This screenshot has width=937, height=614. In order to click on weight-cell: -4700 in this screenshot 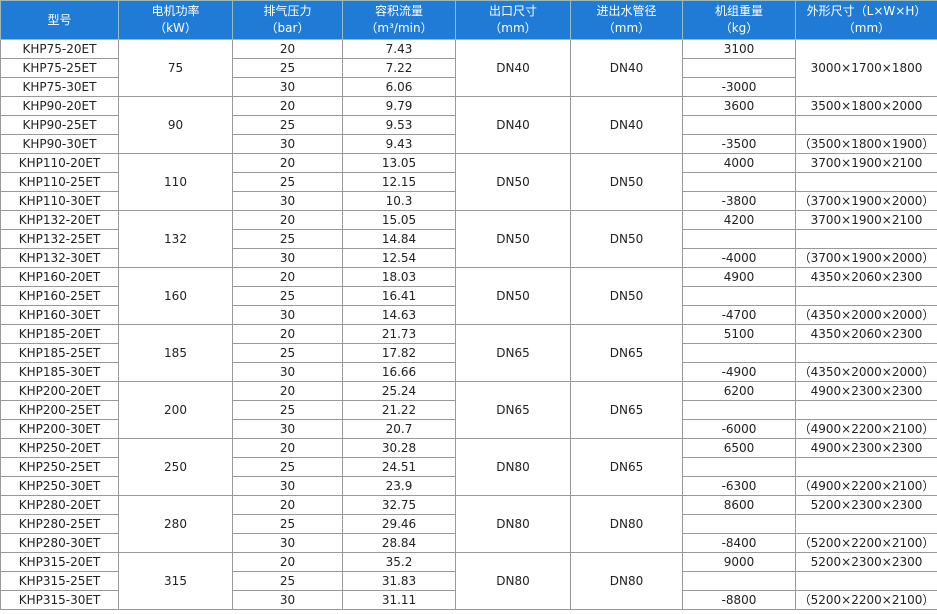, I will do `click(739, 315)`.